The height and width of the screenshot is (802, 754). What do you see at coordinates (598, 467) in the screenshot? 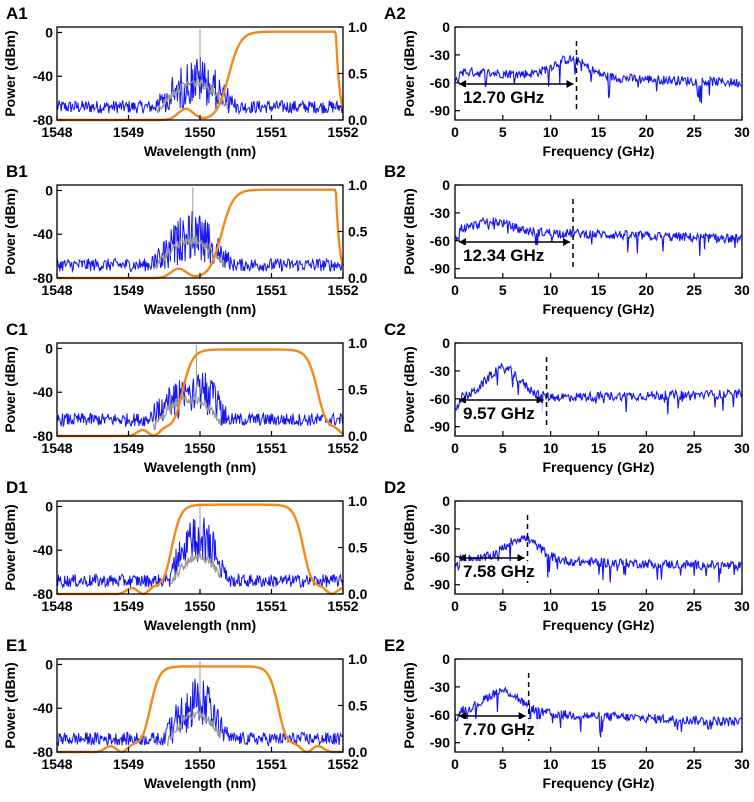
I see `panel-c2-xlabel: Frequency (GHz)` at bounding box center [598, 467].